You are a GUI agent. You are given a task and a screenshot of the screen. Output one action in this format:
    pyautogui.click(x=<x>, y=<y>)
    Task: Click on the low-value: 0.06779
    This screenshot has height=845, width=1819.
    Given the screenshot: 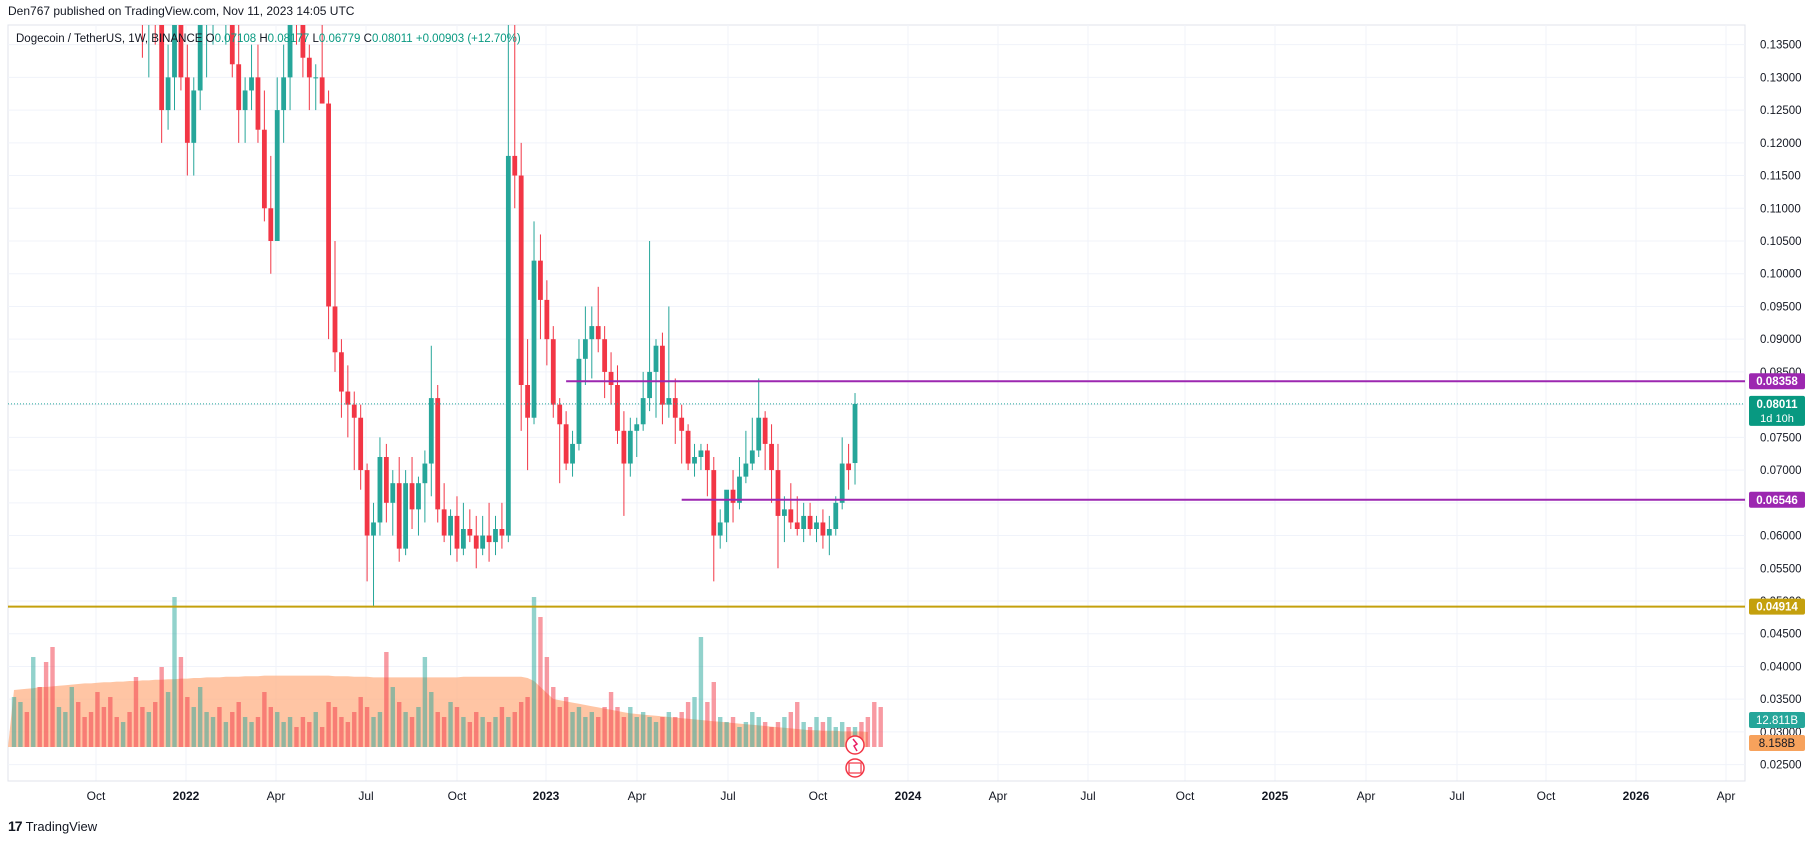 What is the action you would take?
    pyautogui.click(x=339, y=39)
    